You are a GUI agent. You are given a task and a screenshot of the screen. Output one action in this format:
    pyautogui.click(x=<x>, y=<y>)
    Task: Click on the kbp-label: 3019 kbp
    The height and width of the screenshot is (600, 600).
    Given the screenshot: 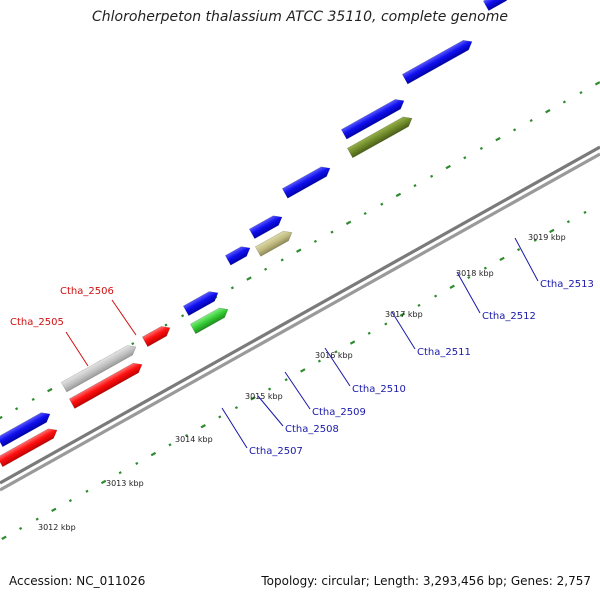 What is the action you would take?
    pyautogui.click(x=547, y=237)
    